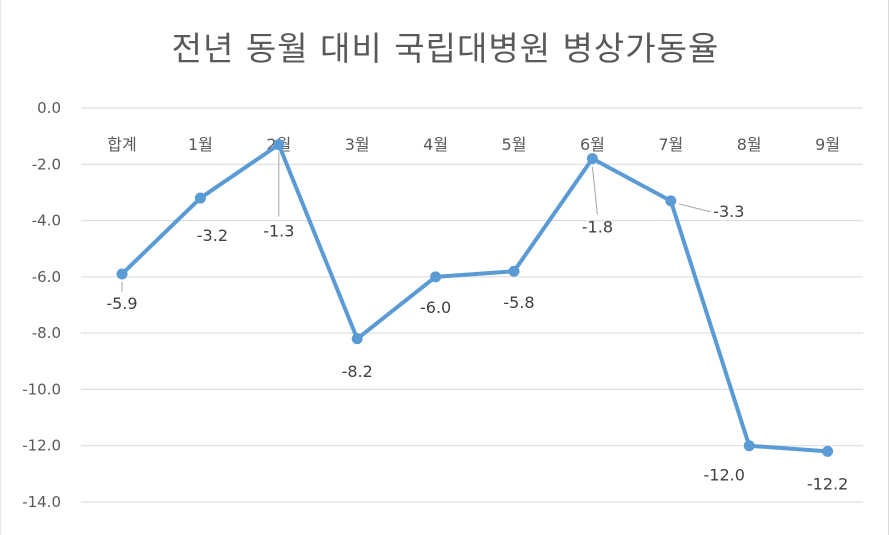 The width and height of the screenshot is (889, 535). What do you see at coordinates (200, 144) in the screenshot?
I see `x-category-label: 1월` at bounding box center [200, 144].